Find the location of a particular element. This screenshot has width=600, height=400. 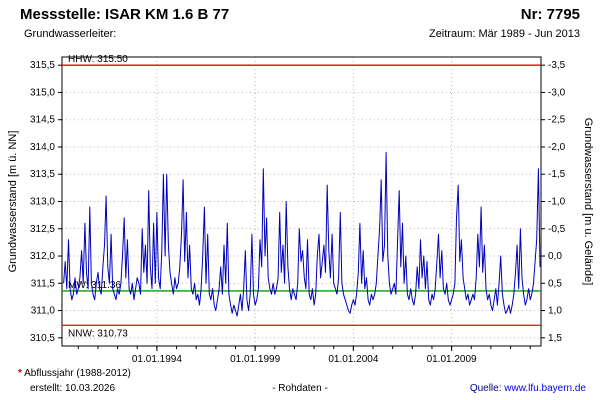

footnote-text: Abflussjahr (1988-2012) is located at coordinates (76, 373).